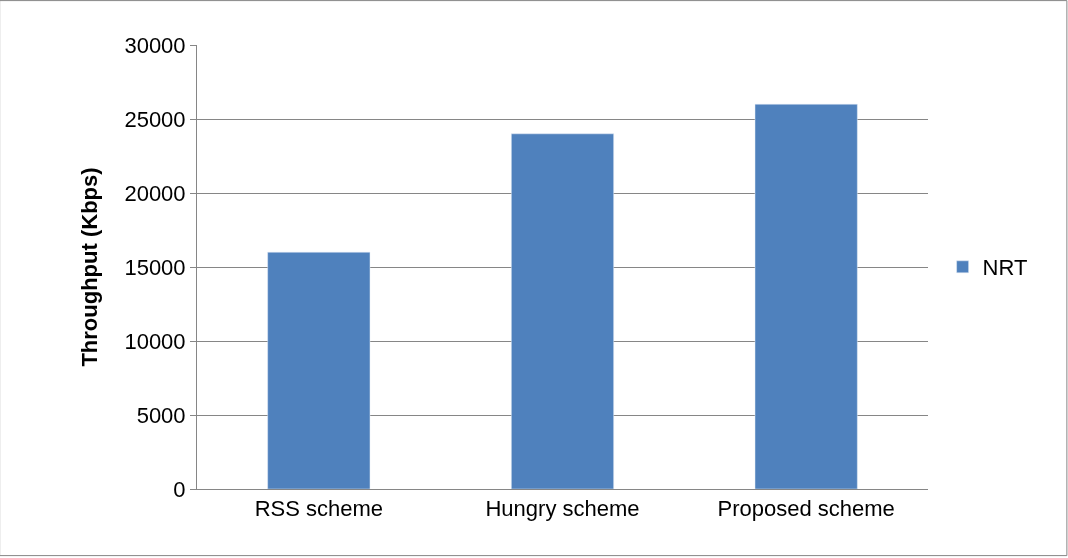  What do you see at coordinates (155, 119) in the screenshot?
I see `y-tick-label: 25000` at bounding box center [155, 119].